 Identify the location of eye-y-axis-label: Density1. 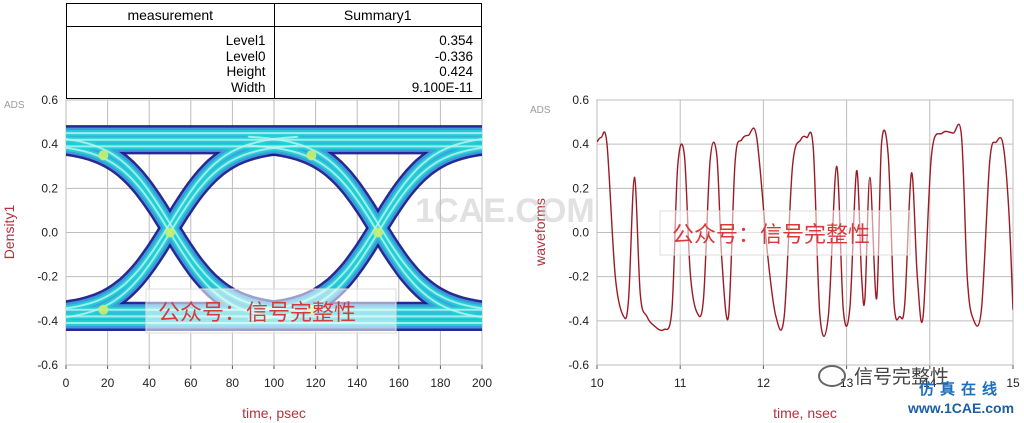
(9, 232).